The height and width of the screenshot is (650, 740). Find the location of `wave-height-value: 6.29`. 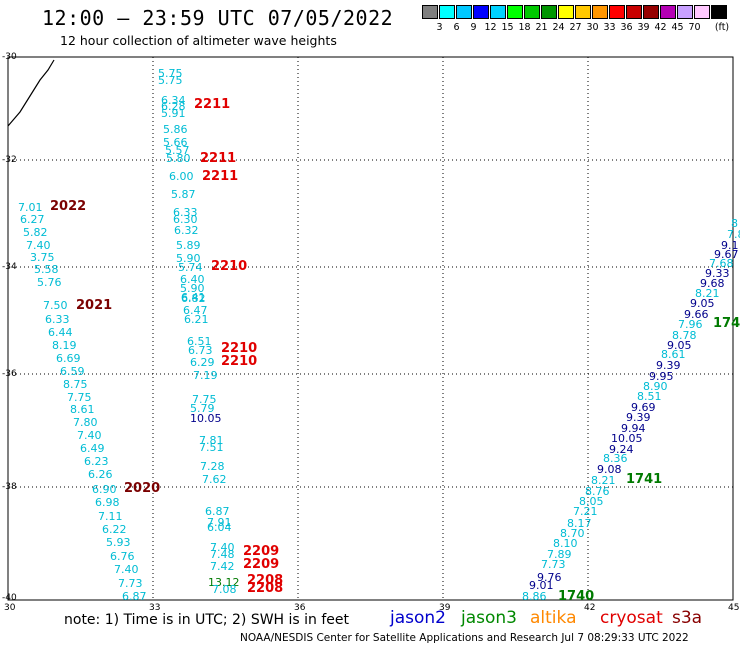

wave-height-value: 6.29 is located at coordinates (202, 362).